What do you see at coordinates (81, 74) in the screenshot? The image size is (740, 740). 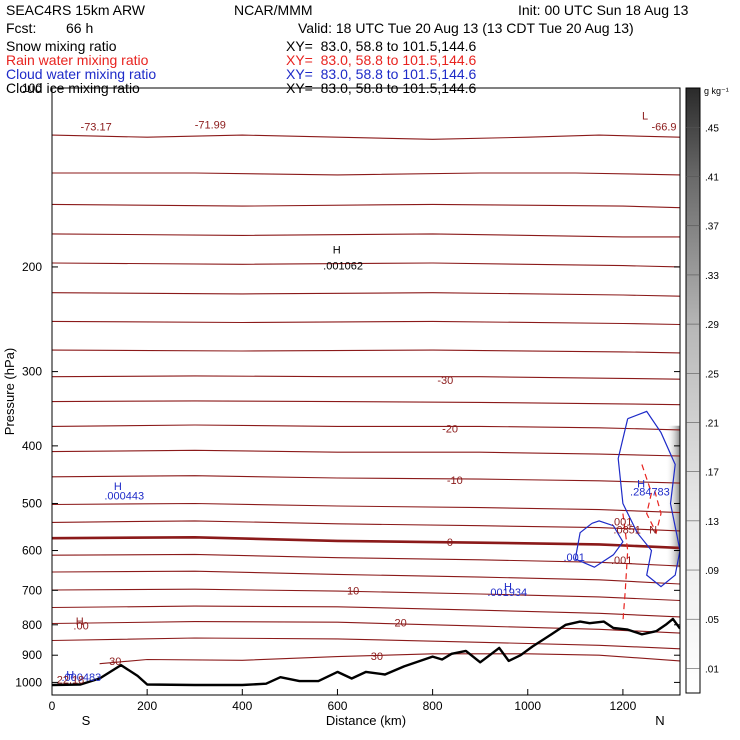 I see `field-name-cloud-water: Cloud water mixing ratio` at bounding box center [81, 74].